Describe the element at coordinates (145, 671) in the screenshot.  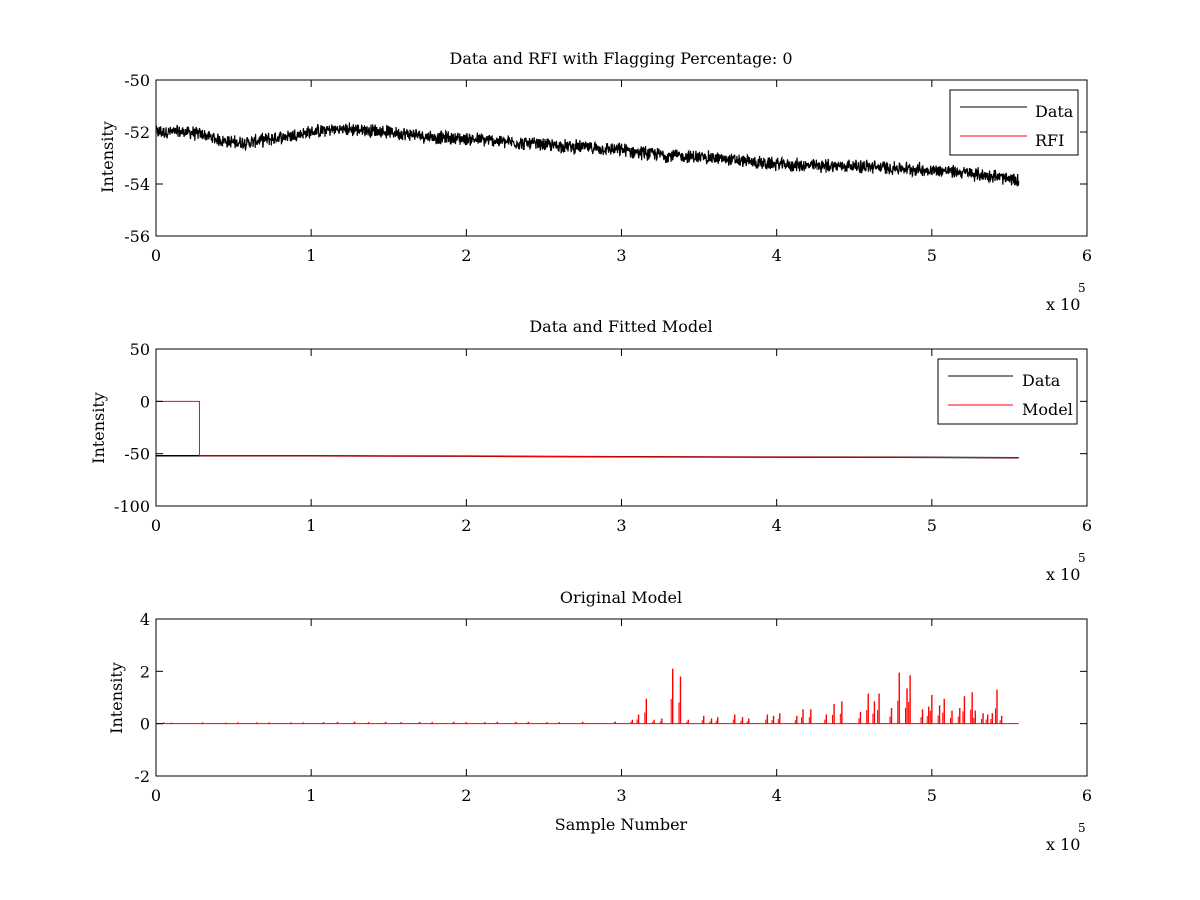
I see `y-tick-label: 2` at that location.